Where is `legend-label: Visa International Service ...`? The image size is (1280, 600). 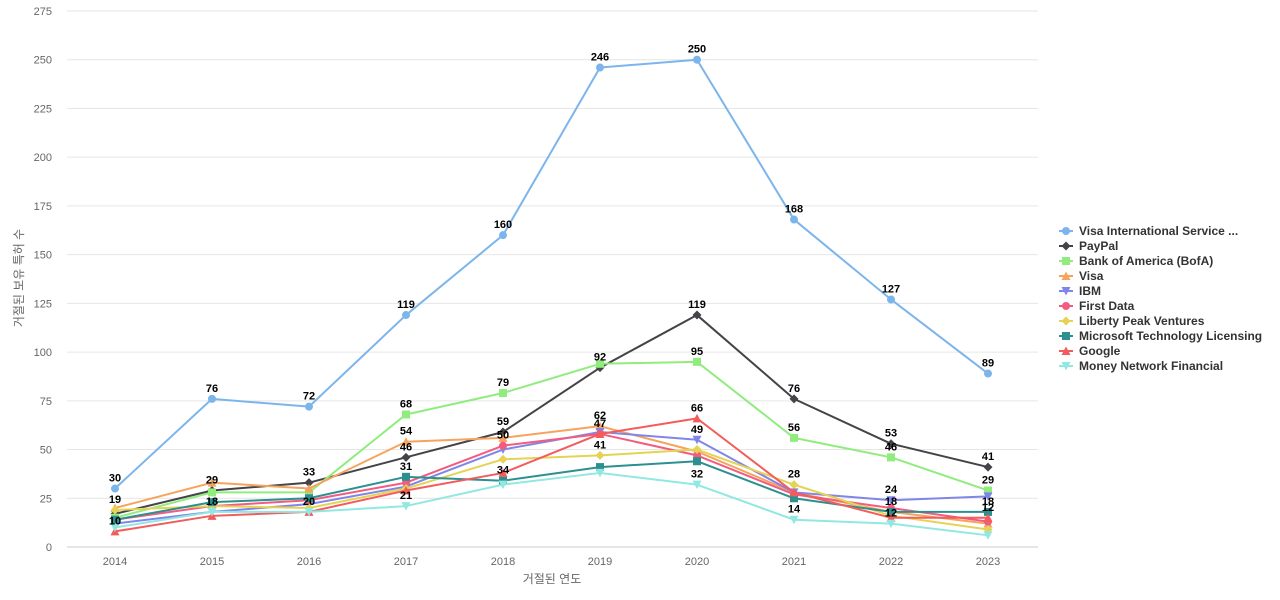
legend-label: Visa International Service ... is located at coordinates (1158, 231).